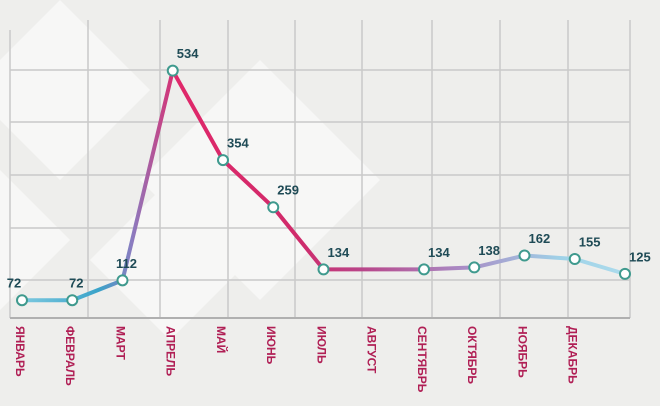 Image resolution: width=660 pixels, height=406 pixels. I want to click on value-label: 112, so click(126, 263).